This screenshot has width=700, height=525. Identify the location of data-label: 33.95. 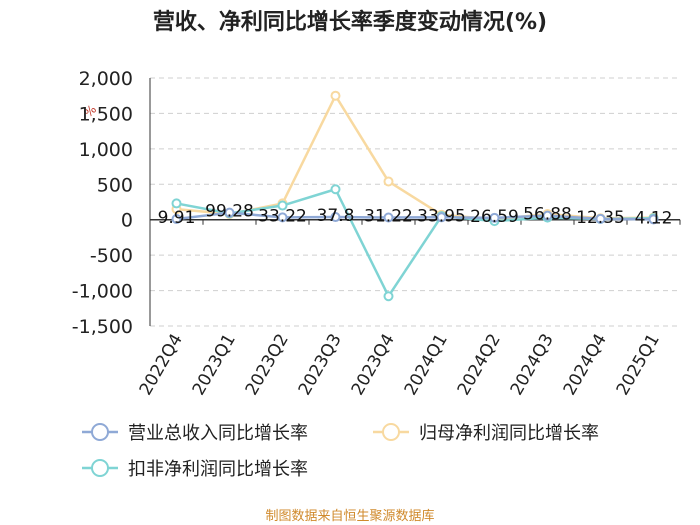
(441, 216).